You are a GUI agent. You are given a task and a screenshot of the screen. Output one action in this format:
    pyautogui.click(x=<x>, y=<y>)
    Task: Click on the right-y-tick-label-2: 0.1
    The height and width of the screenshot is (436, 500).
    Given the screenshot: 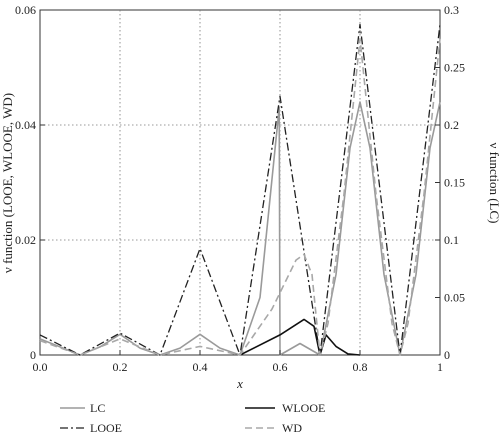 What is the action you would take?
    pyautogui.click(x=451, y=240)
    